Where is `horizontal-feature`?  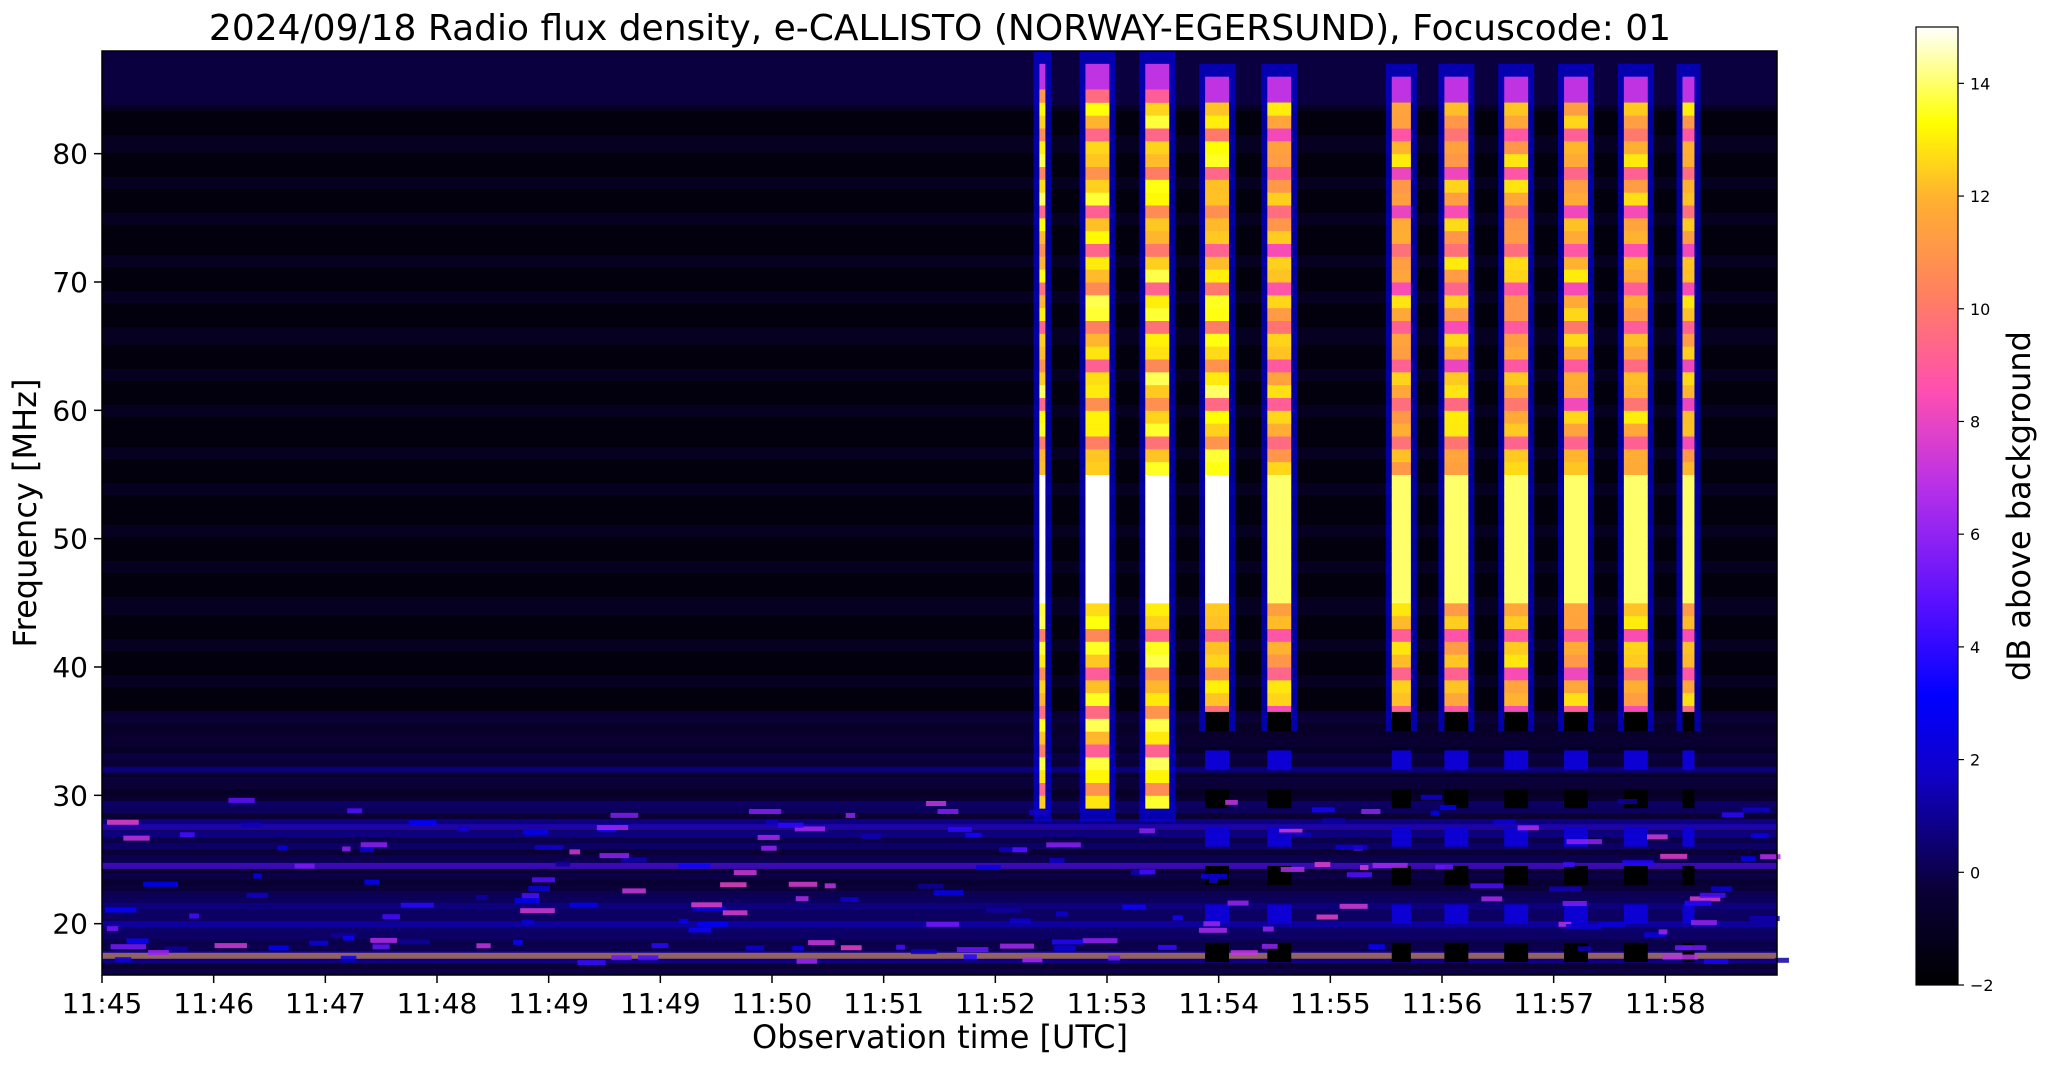
horizontal-feature is located at coordinates (939, 955).